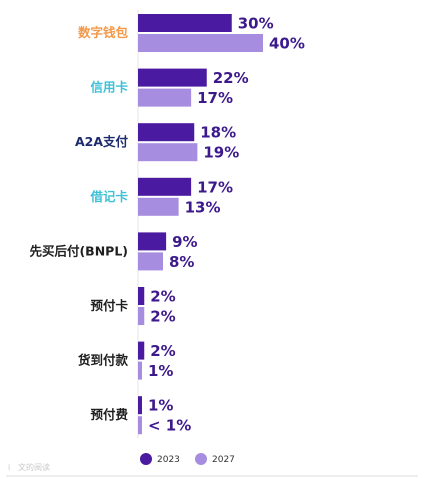 The height and width of the screenshot is (478, 424). Describe the element at coordinates (34, 467) in the screenshot. I see `watermark-text: 文的阅读` at that location.